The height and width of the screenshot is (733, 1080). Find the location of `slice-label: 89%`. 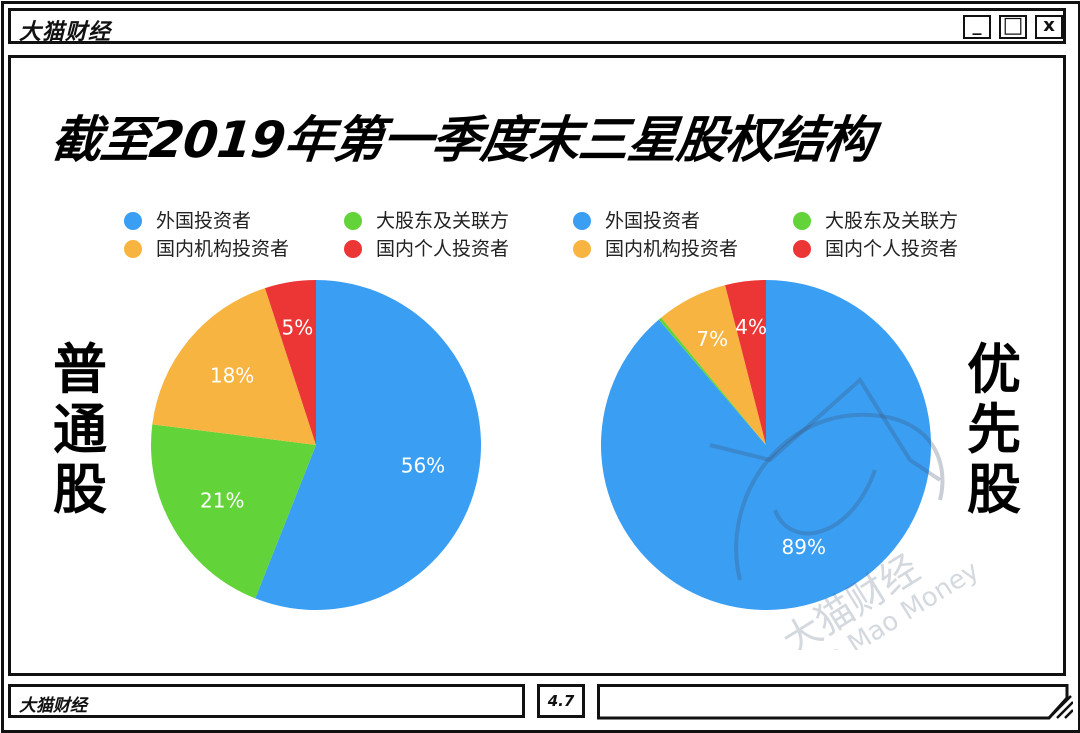

slice-label: 89% is located at coordinates (804, 547).